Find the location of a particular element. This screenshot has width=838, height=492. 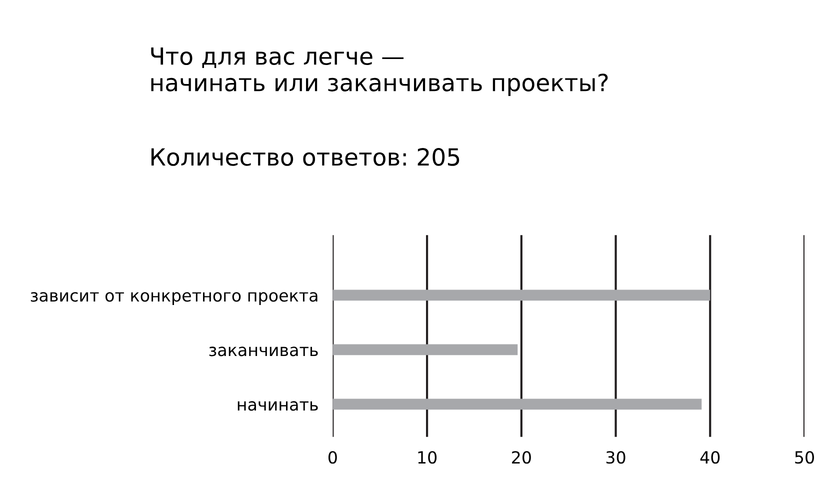

x-tick-label: 40 is located at coordinates (710, 457).